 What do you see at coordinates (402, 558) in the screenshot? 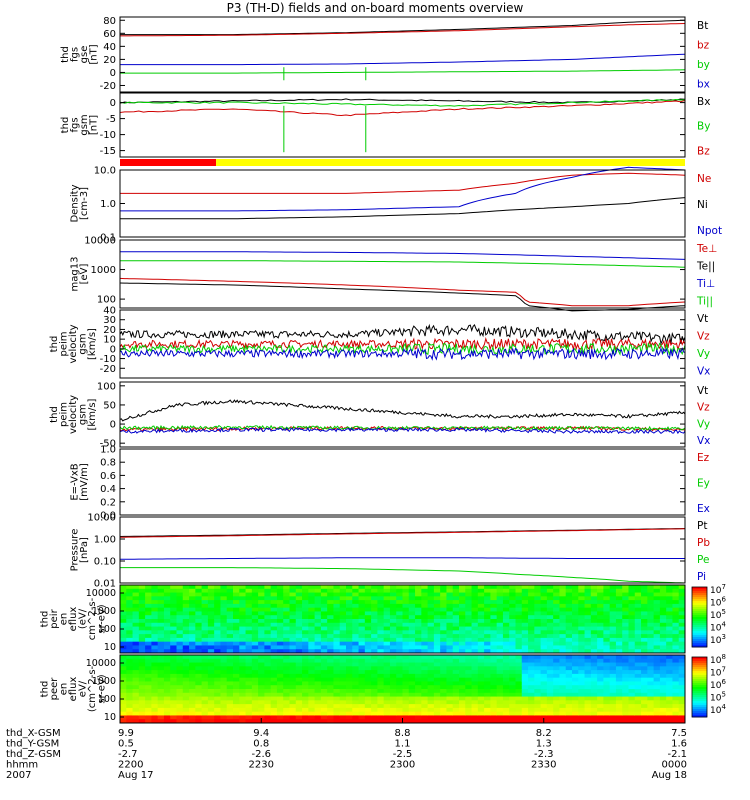
I see `series-line-pi` at bounding box center [402, 558].